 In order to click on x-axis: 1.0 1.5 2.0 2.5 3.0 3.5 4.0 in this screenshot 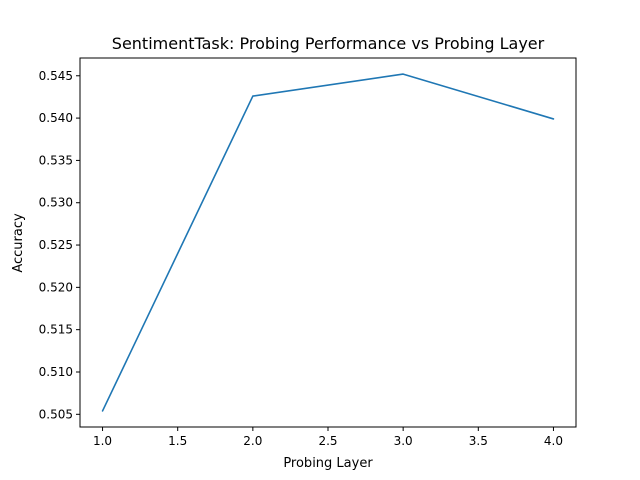, I will do `click(328, 437)`.